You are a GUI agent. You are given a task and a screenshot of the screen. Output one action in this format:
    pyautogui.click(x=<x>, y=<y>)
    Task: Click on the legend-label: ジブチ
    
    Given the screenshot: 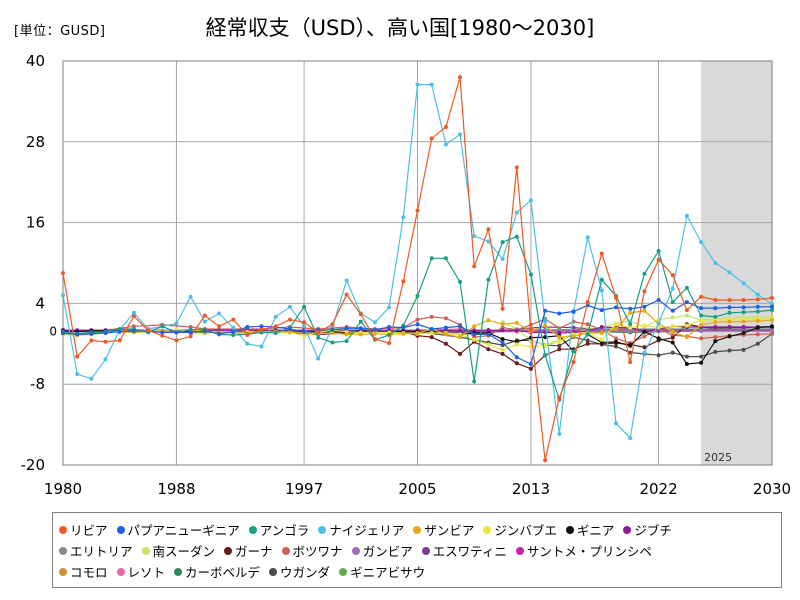 What is the action you would take?
    pyautogui.click(x=653, y=530)
    